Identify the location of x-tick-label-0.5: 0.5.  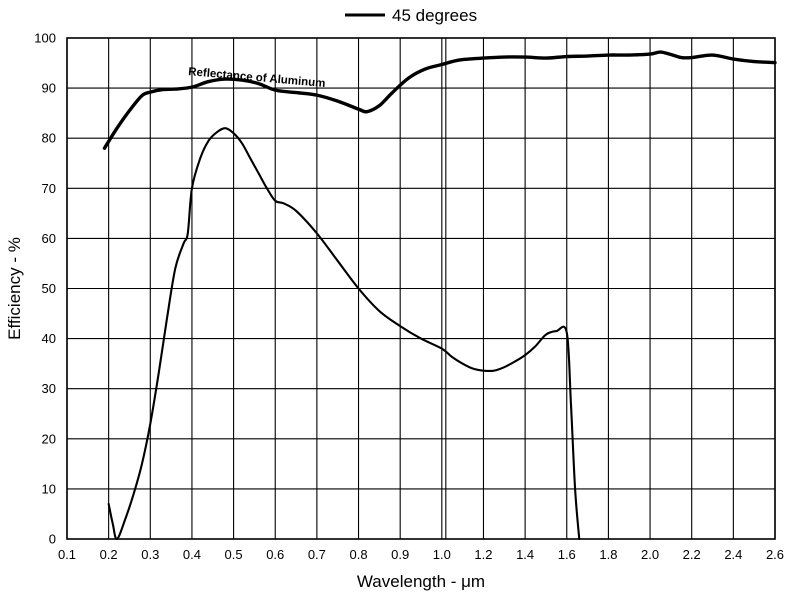
(234, 554).